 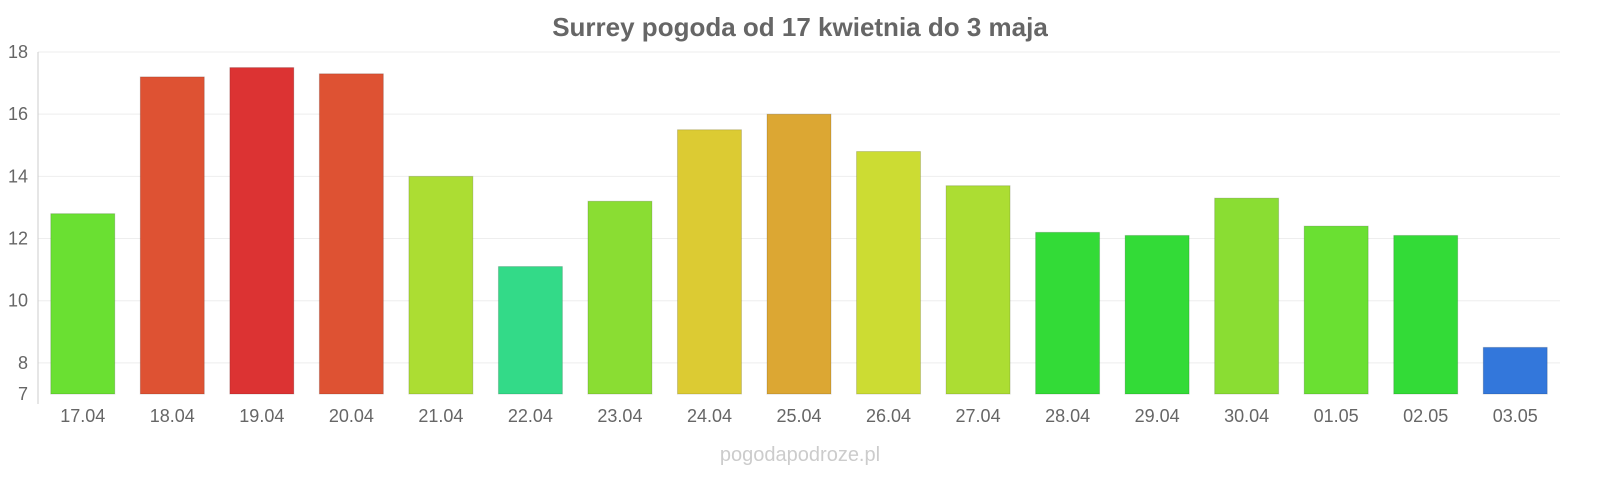 What do you see at coordinates (261, 416) in the screenshot?
I see `x-tick-label: 19.04` at bounding box center [261, 416].